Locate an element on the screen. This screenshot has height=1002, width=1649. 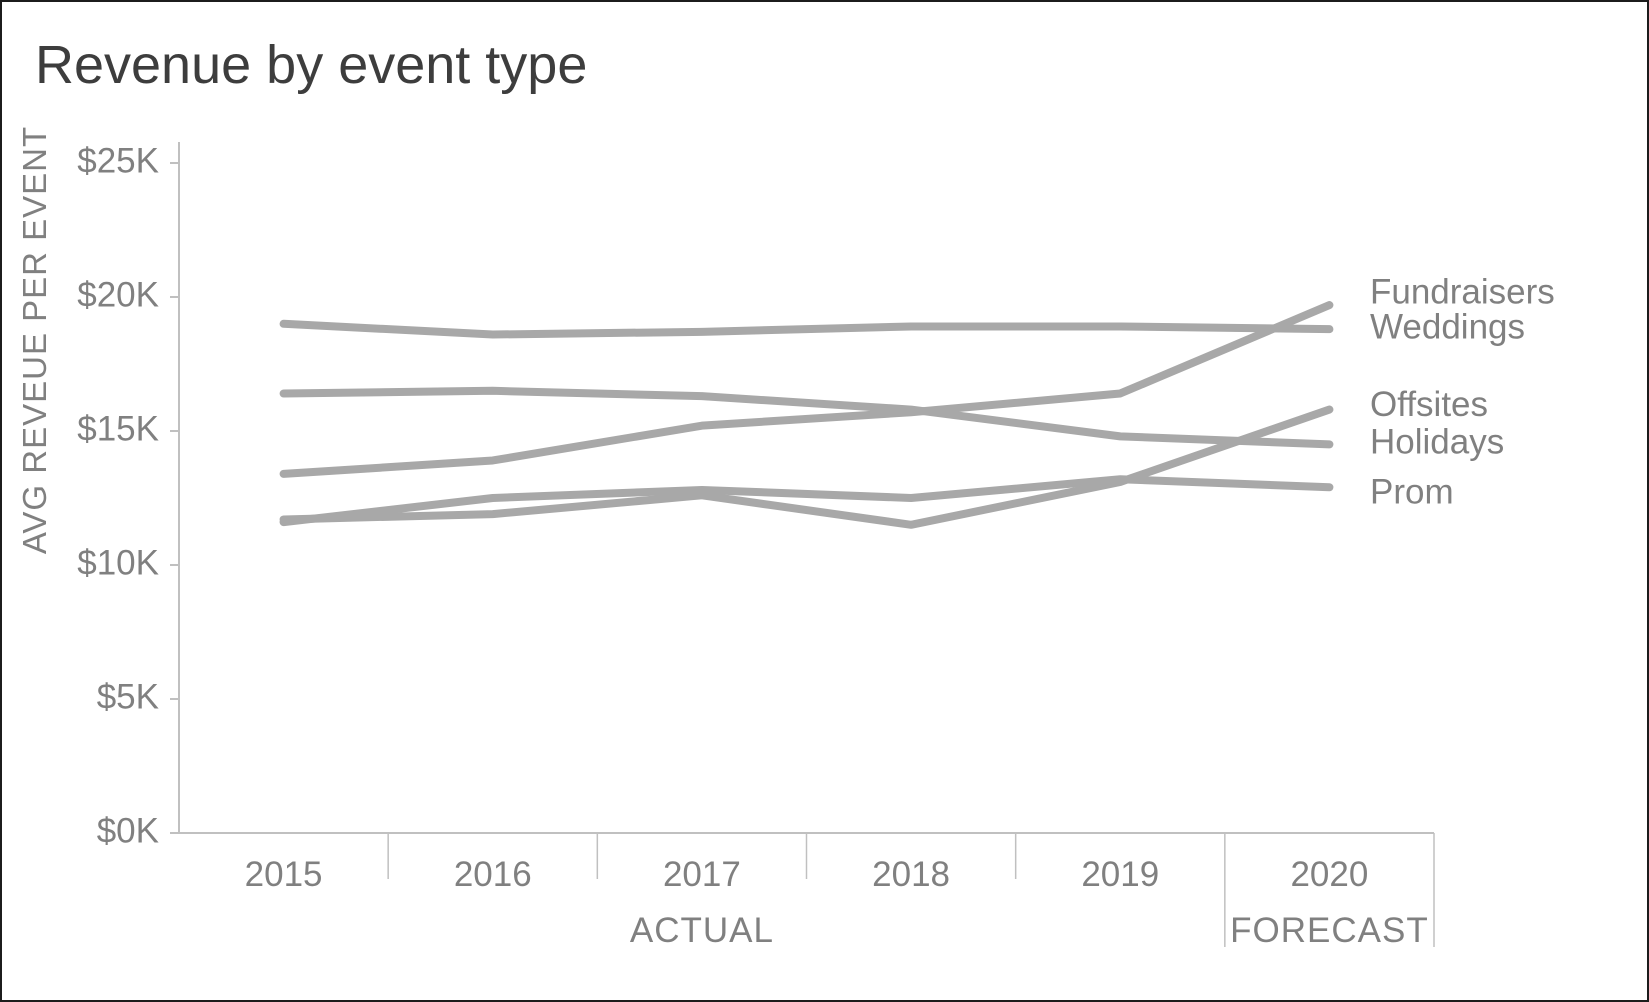
y-tick-label-$25K: $25K is located at coordinates (118, 160).